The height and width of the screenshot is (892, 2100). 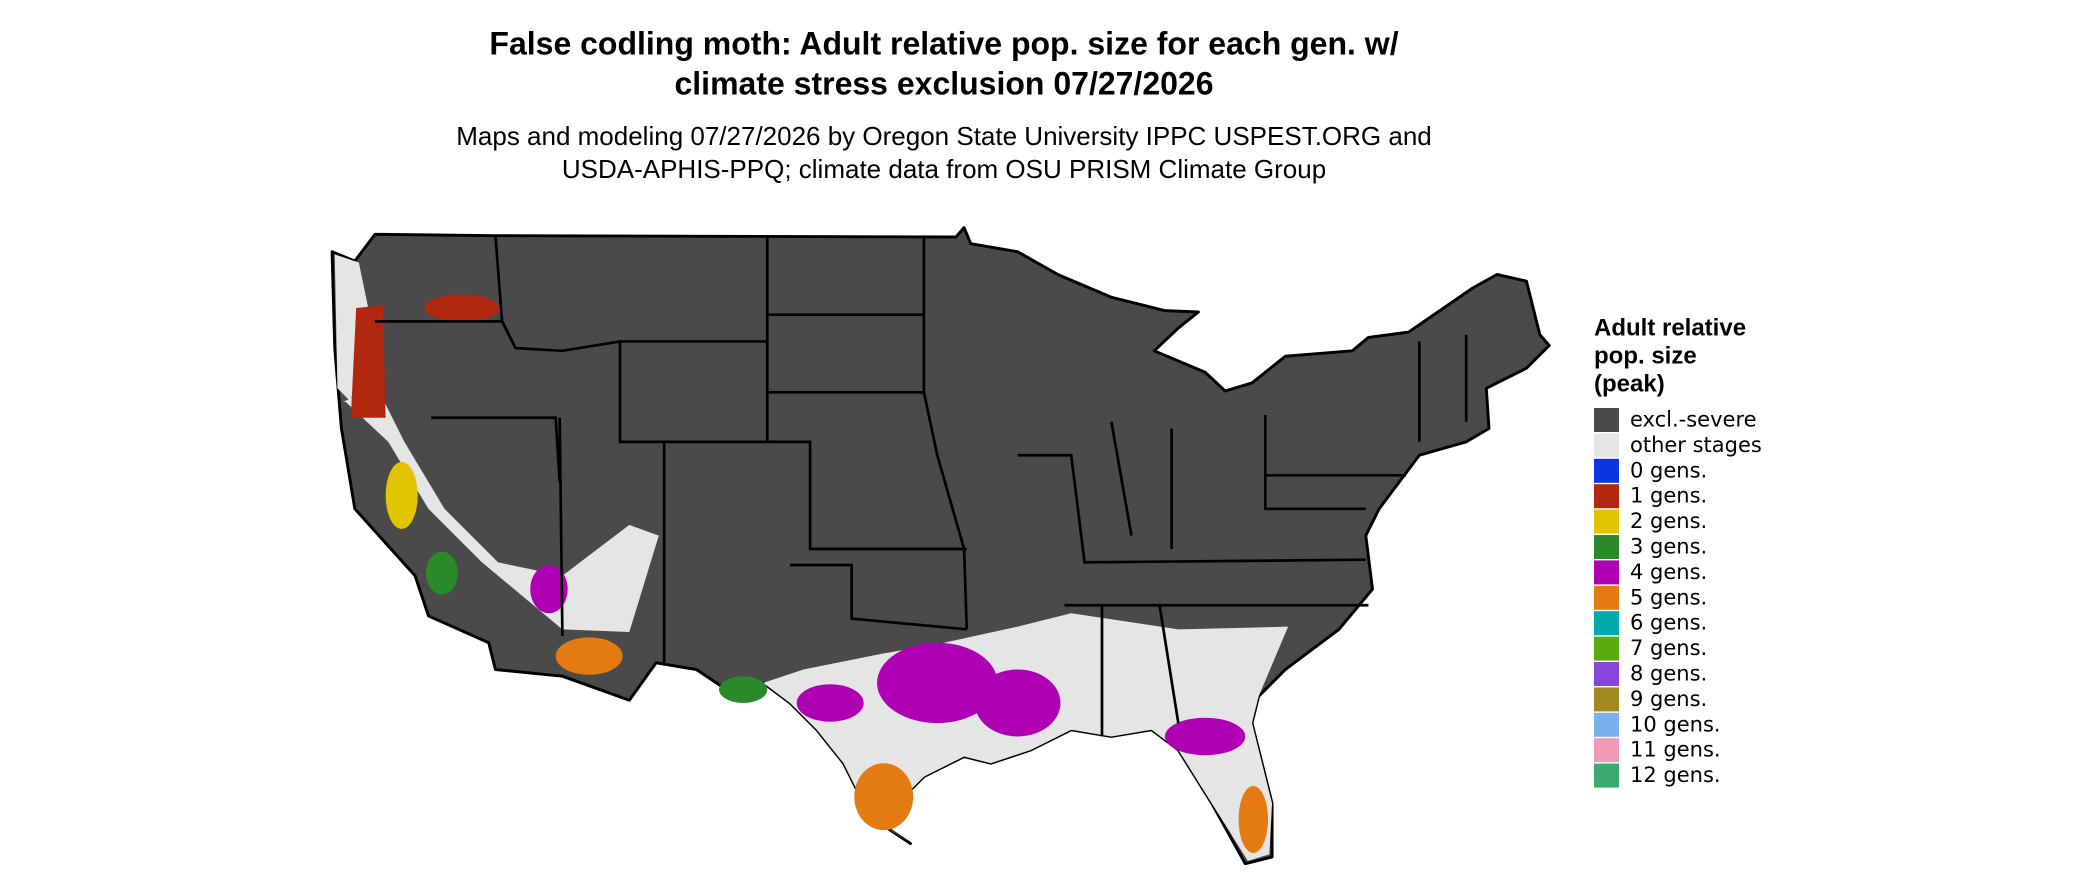 I want to click on legend-label: 5 gens., so click(x=1668, y=597).